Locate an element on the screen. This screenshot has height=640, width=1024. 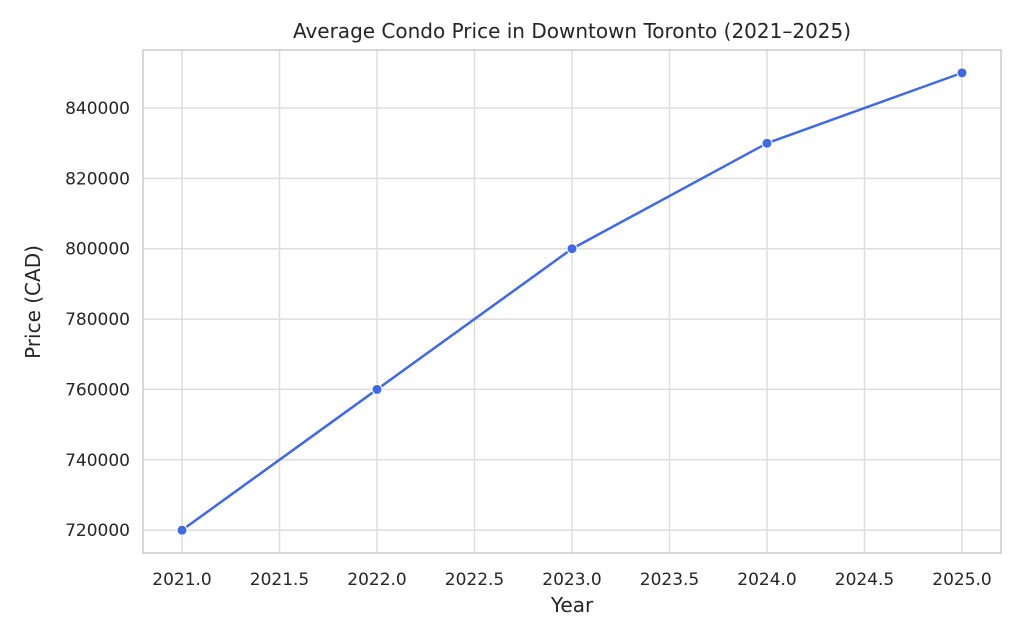
x-tick-label: 2022.0 is located at coordinates (376, 580).